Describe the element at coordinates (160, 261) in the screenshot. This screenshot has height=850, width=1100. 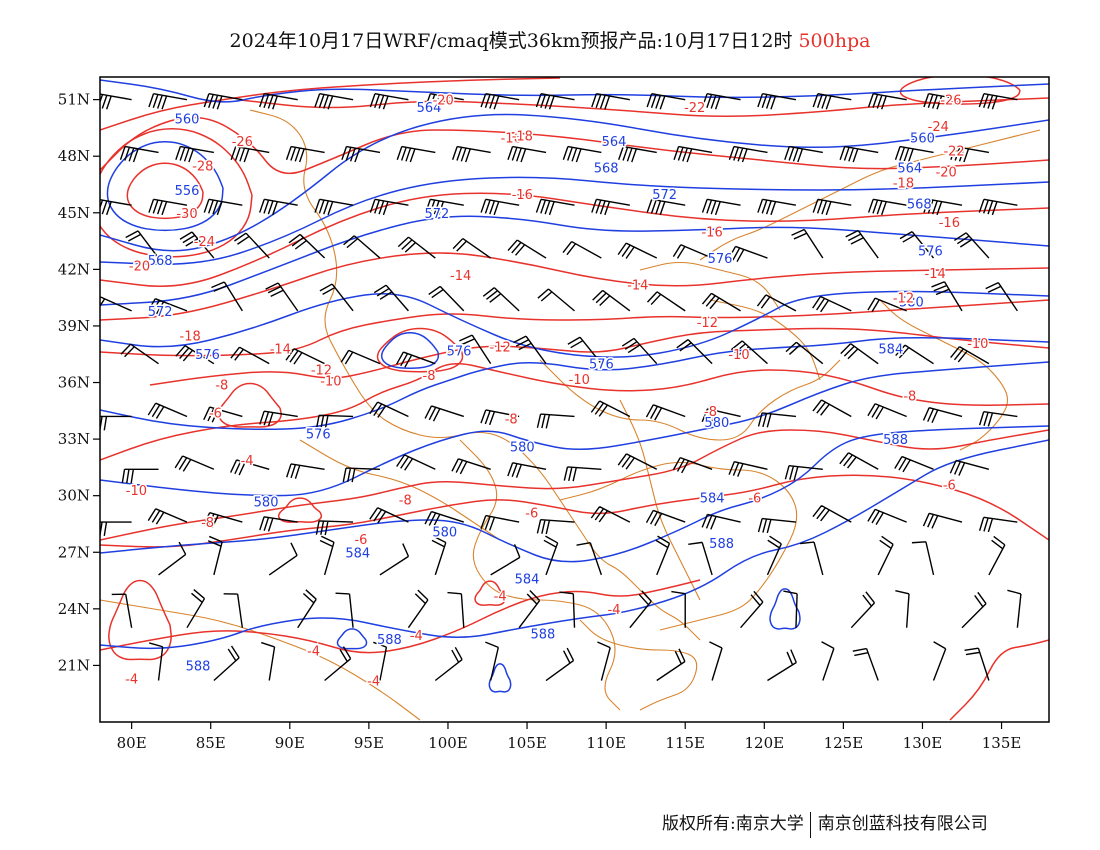
I see `height-contour-label: 568` at that location.